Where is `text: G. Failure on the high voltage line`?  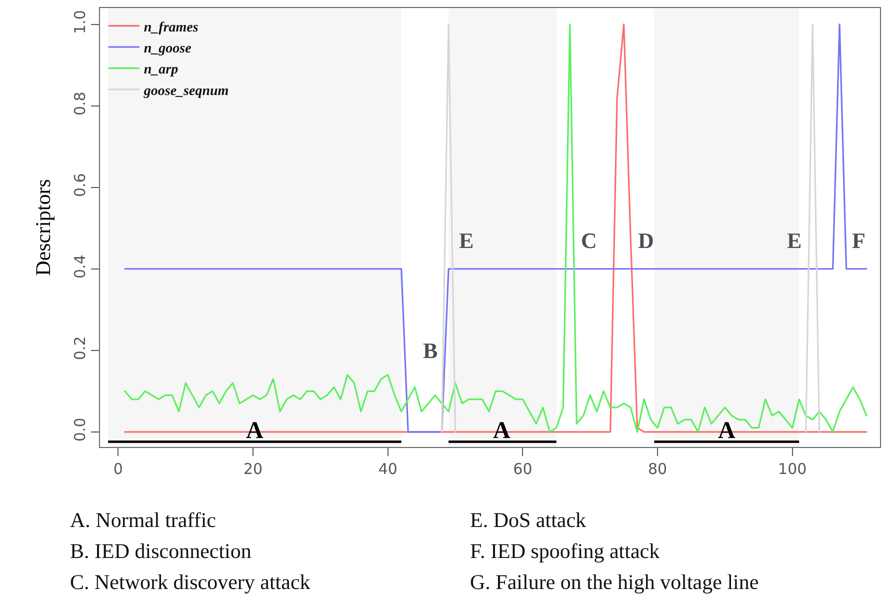
text: G. Failure on the high voltage line is located at coordinates (615, 583).